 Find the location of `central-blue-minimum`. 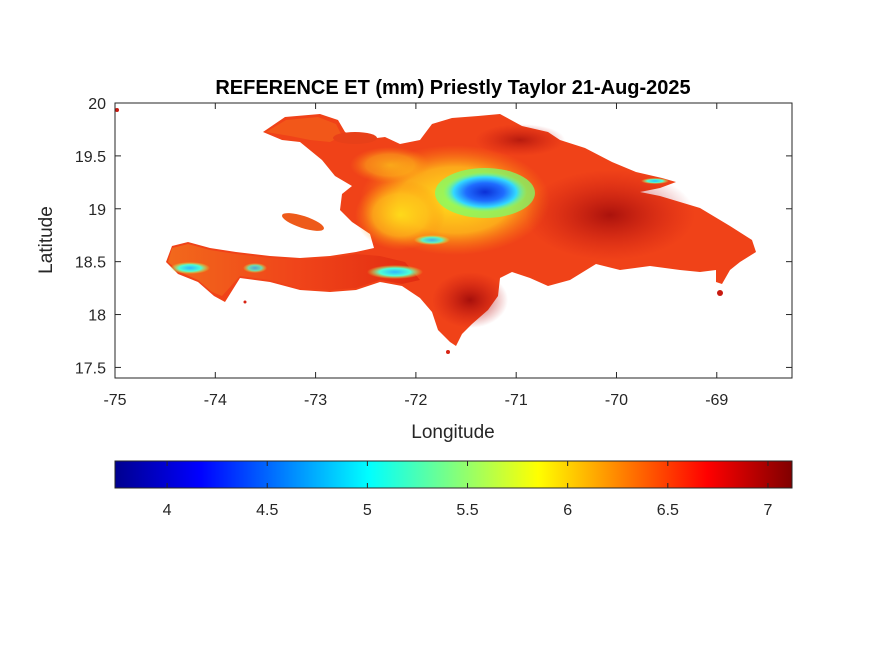

central-blue-minimum is located at coordinates (485, 192).